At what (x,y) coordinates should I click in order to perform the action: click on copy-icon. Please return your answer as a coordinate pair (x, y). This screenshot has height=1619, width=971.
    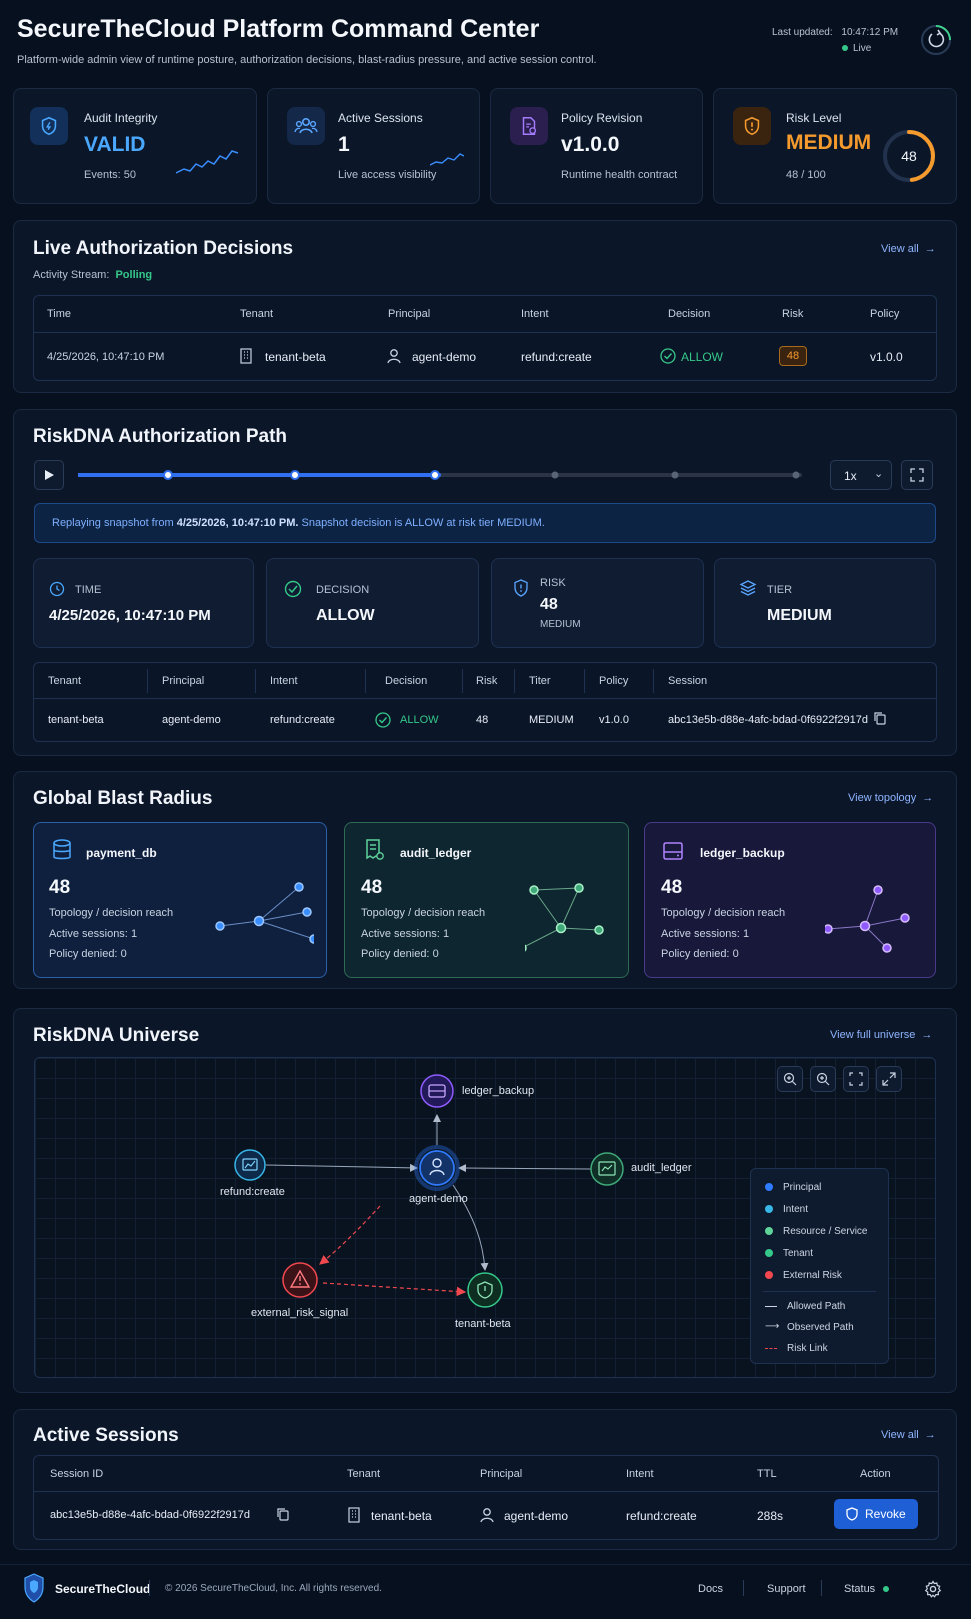
    Looking at the image, I should click on (880, 718).